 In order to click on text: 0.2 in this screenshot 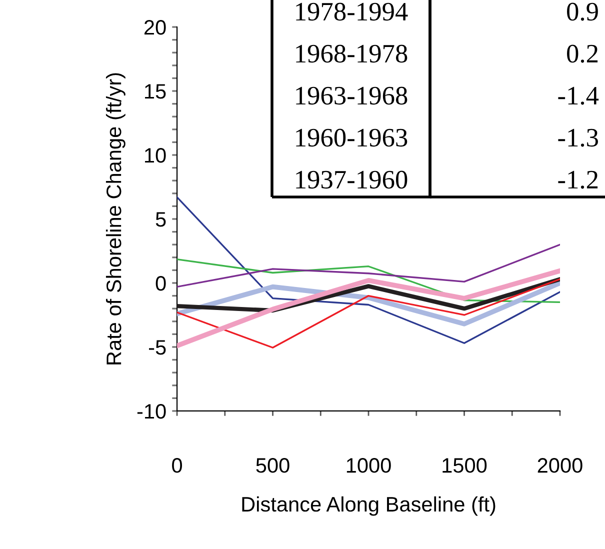, I will do `click(582, 53)`.